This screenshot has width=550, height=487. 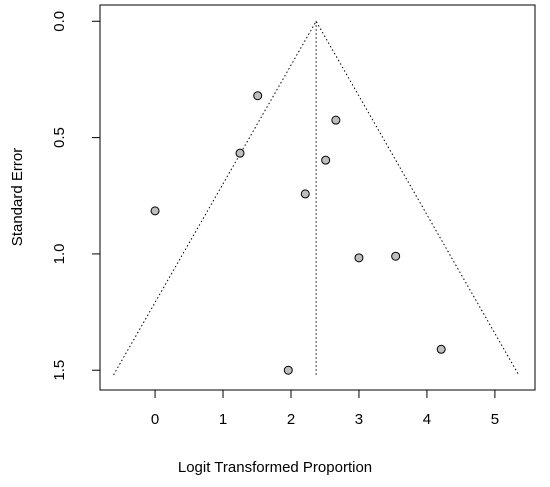 What do you see at coordinates (223, 419) in the screenshot?
I see `x-tick-label: 1` at bounding box center [223, 419].